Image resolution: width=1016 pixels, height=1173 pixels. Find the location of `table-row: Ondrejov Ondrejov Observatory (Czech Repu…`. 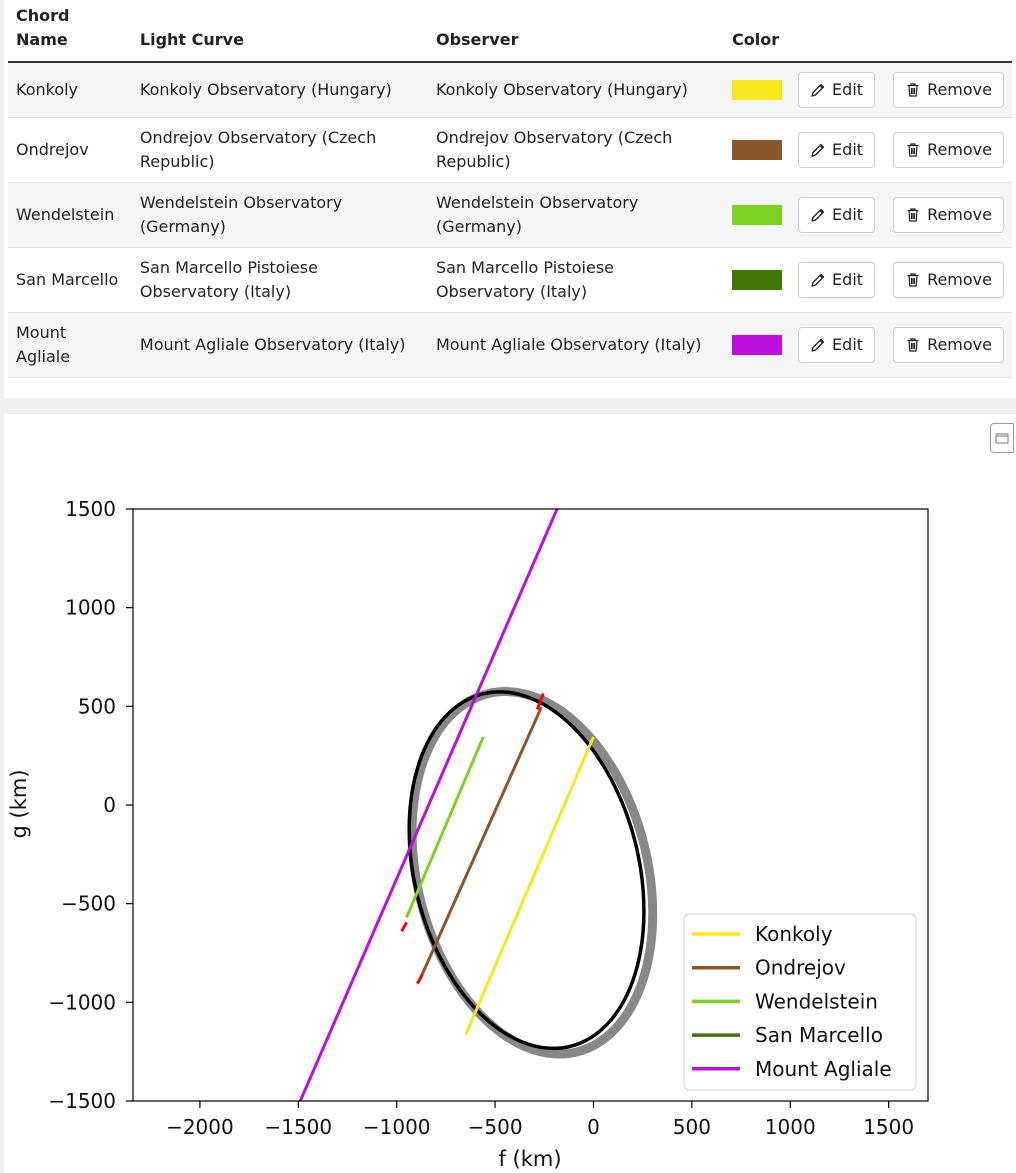

table-row: Ondrejov Ondrejov Observatory (Czech Repu… is located at coordinates (510, 150).